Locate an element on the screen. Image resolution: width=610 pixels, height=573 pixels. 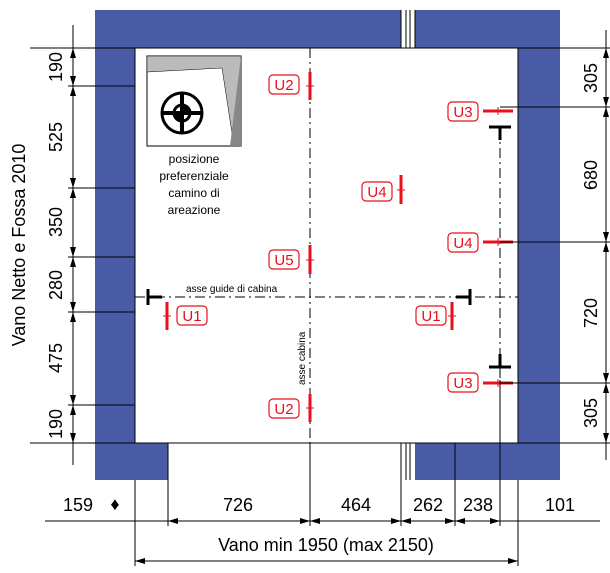
wall-top-left is located at coordinates (248, 29).